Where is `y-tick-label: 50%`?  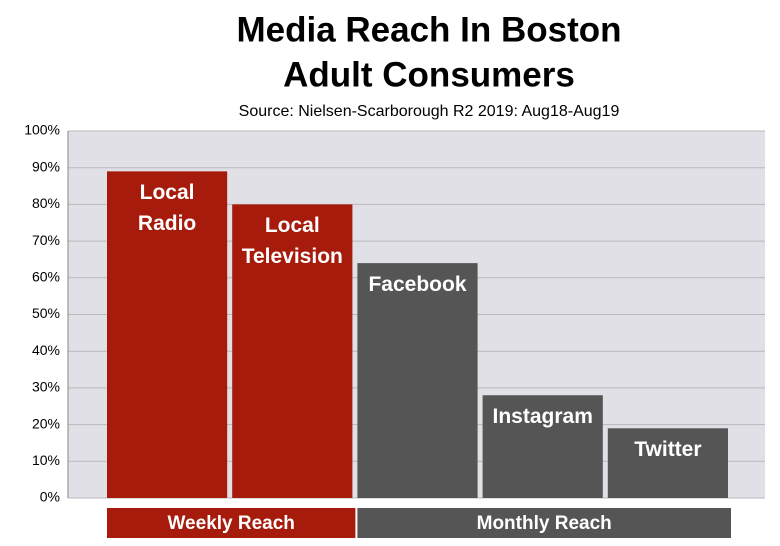
y-tick-label: 50% is located at coordinates (46, 313).